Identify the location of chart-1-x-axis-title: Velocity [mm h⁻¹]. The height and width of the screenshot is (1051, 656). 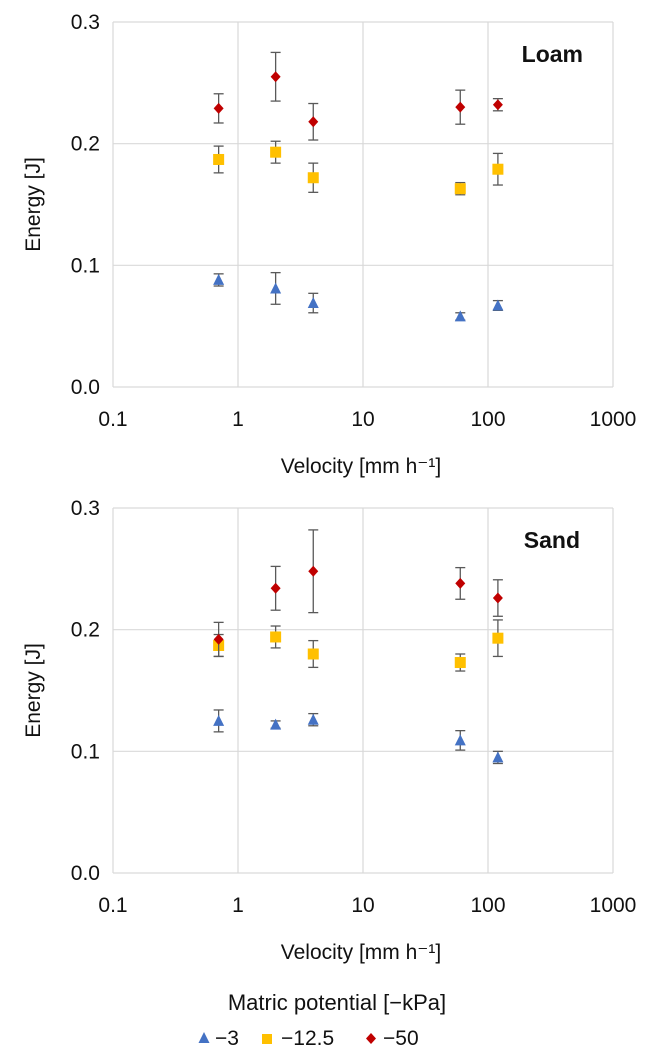
(361, 952).